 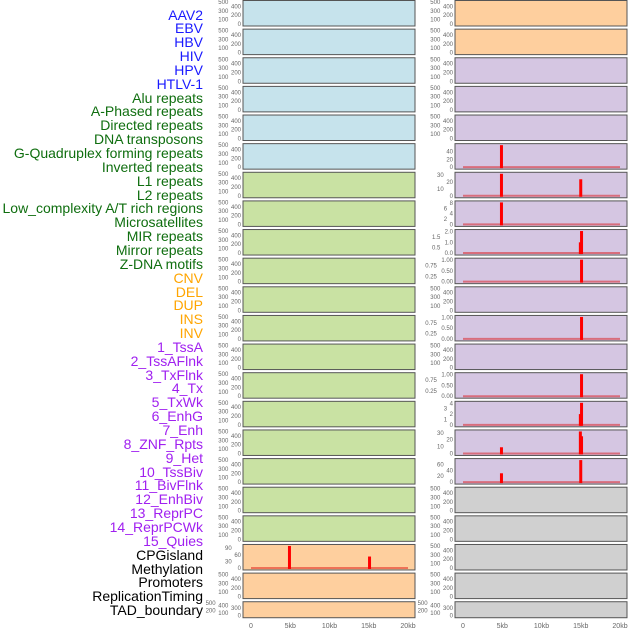 What do you see at coordinates (161, 263) in the screenshot?
I see `track-label: Z-DNA motifs` at bounding box center [161, 263].